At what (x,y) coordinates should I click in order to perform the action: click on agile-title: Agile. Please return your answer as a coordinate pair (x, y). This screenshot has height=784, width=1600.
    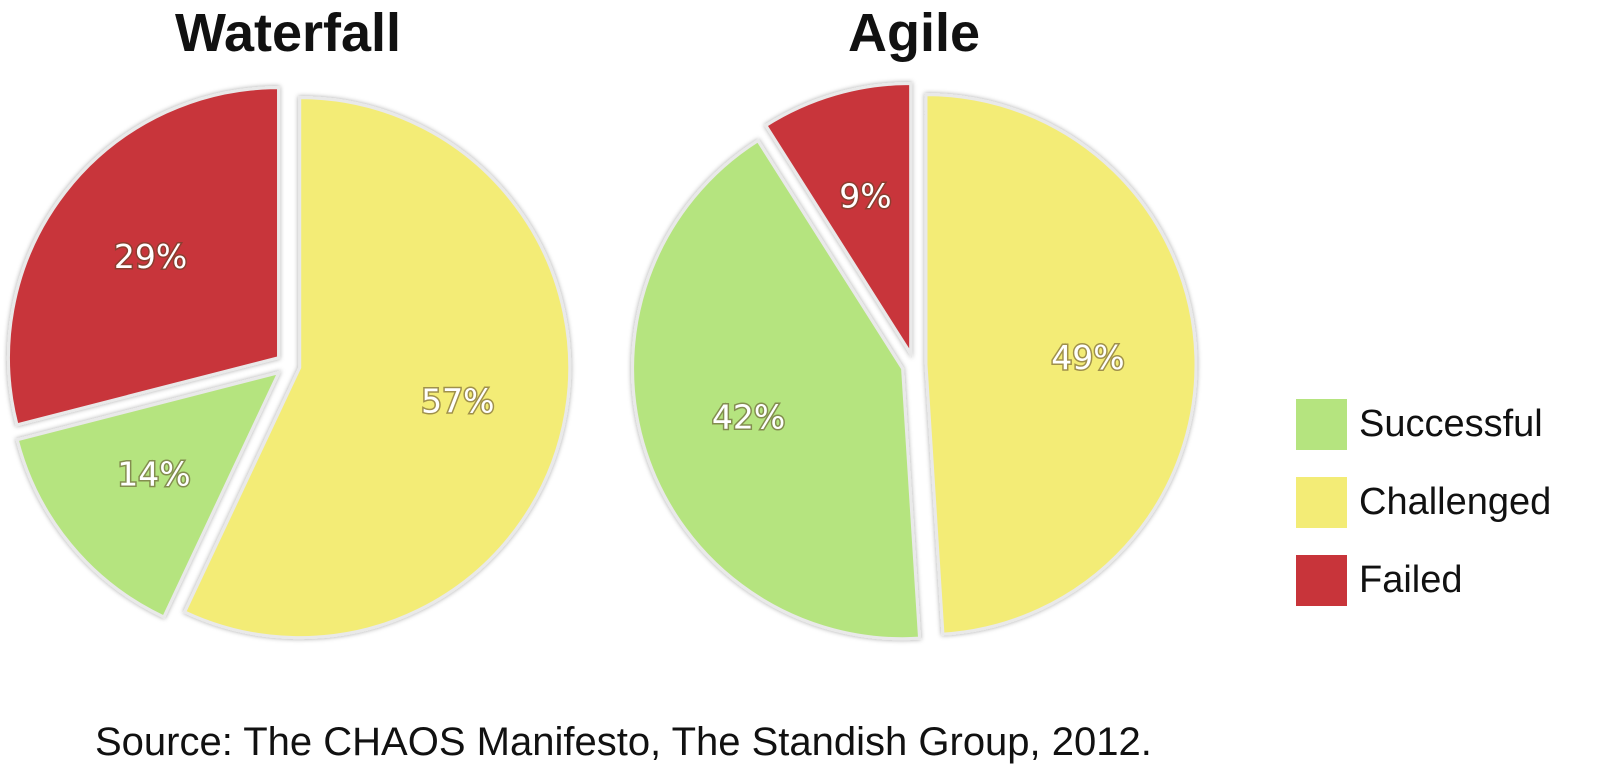
    Looking at the image, I should click on (914, 33).